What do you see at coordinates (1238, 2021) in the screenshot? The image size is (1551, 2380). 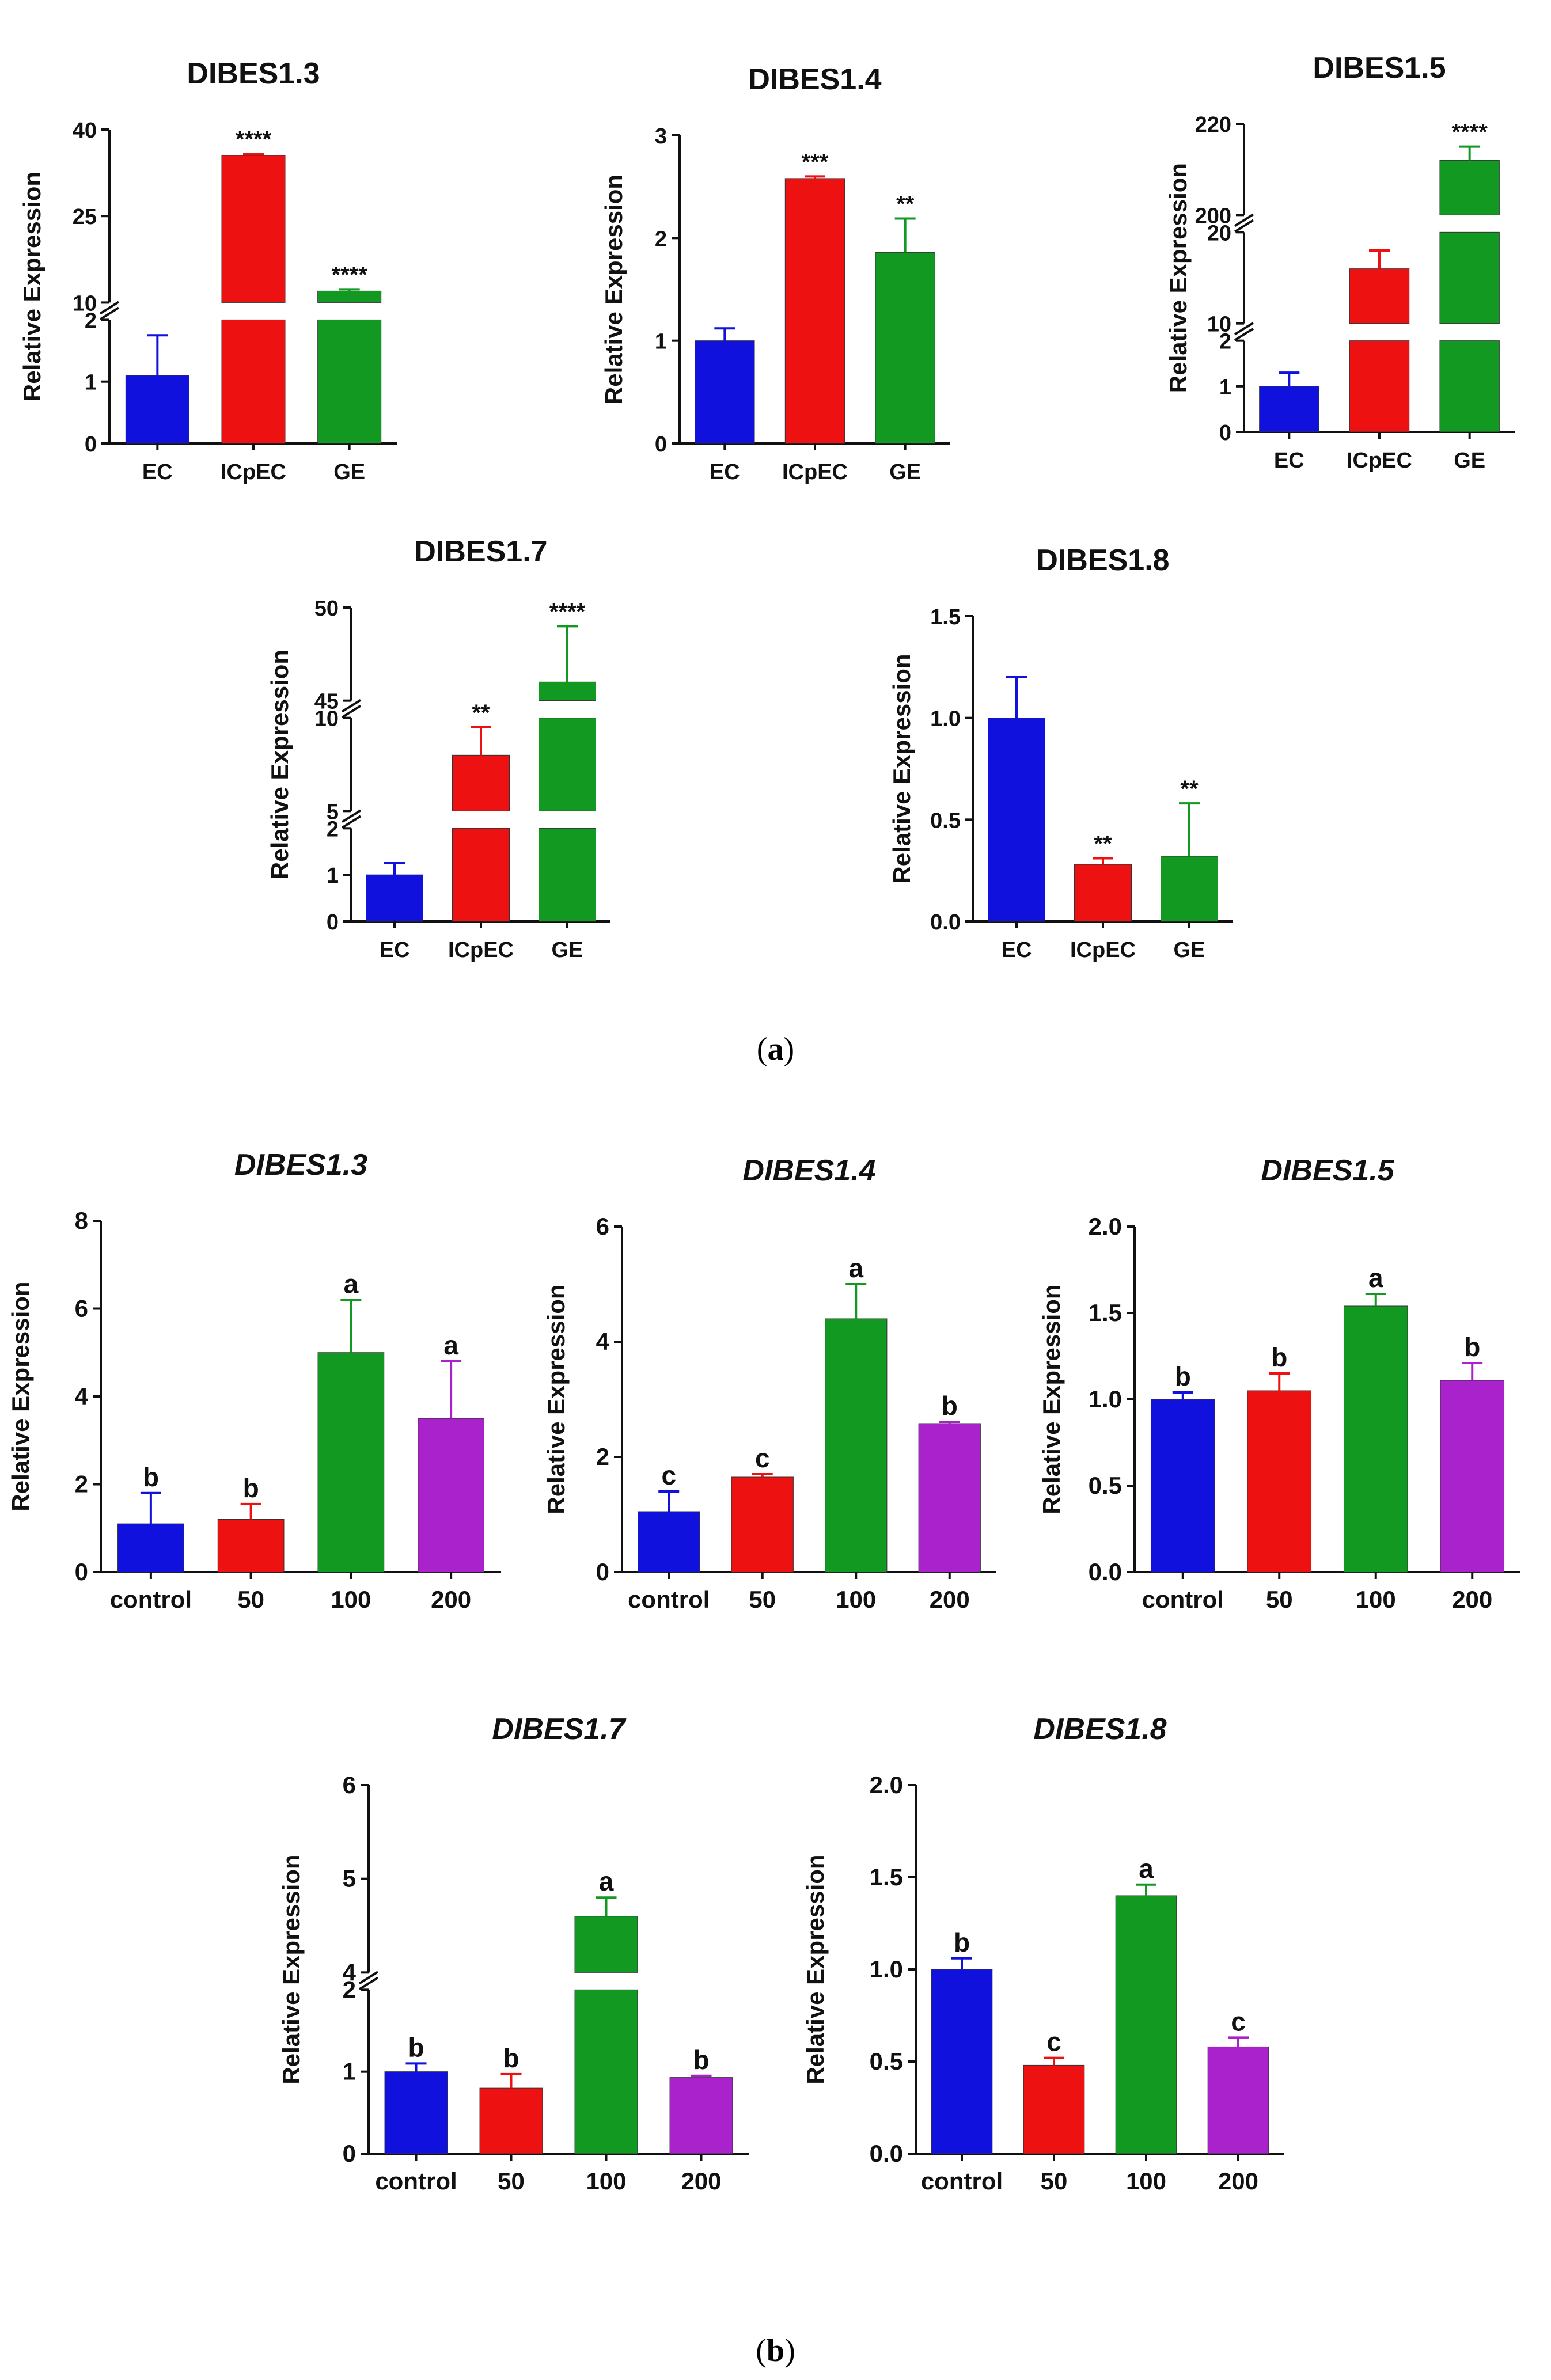 I see `significance-label-200: c` at bounding box center [1238, 2021].